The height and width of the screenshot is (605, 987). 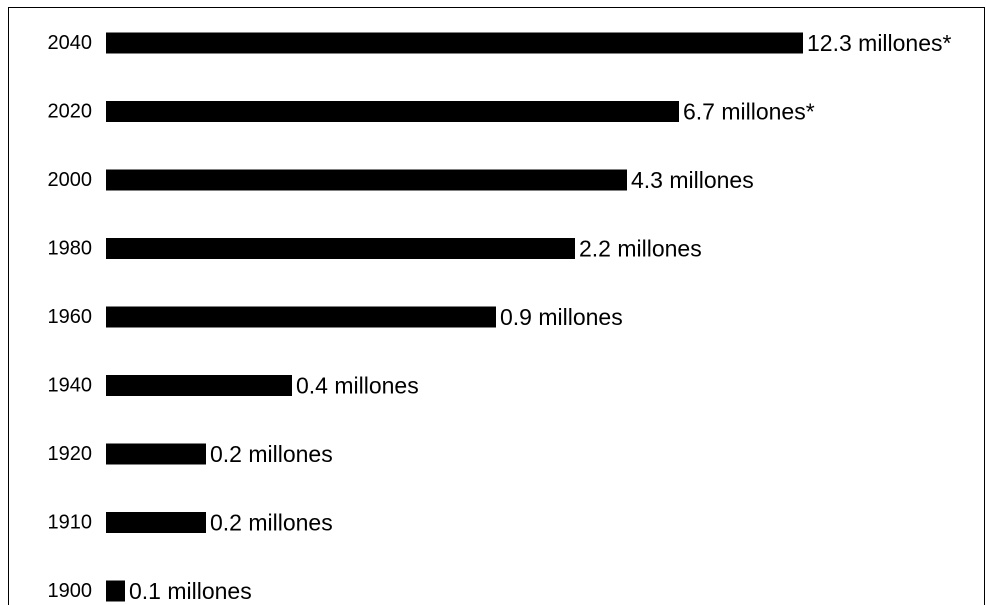 I want to click on bar-1900, so click(x=115, y=591).